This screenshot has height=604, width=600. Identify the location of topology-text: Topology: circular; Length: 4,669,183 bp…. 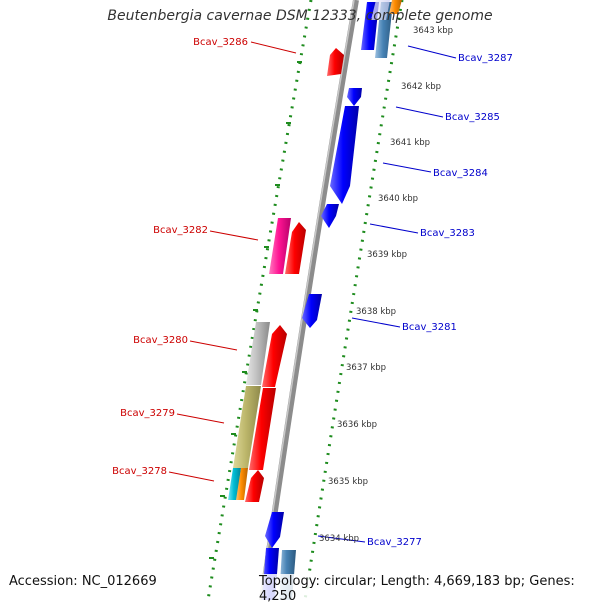
(429, 589).